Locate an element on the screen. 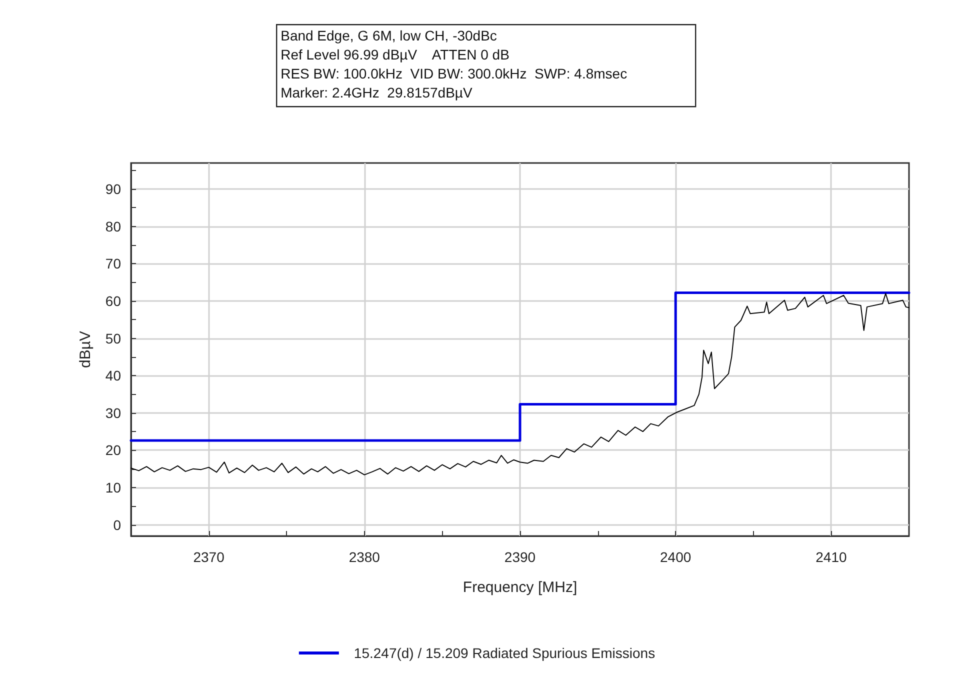 The width and height of the screenshot is (954, 673). y-tick-label: 60 is located at coordinates (113, 300).